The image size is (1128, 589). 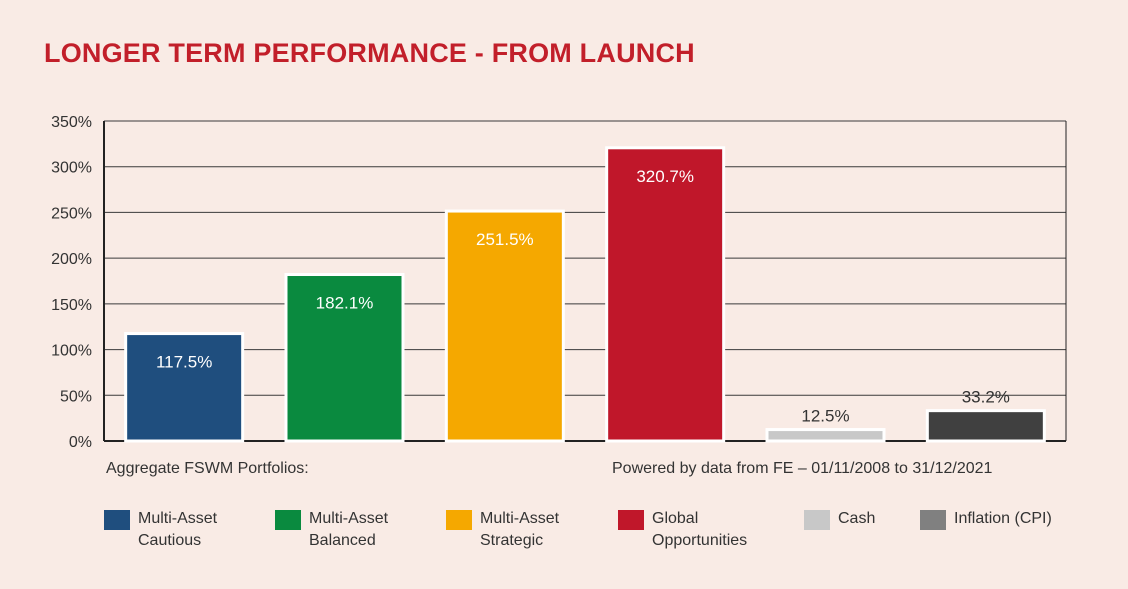 I want to click on footnote-aggregate: Aggregate FSWM Portfolios:, so click(x=207, y=468).